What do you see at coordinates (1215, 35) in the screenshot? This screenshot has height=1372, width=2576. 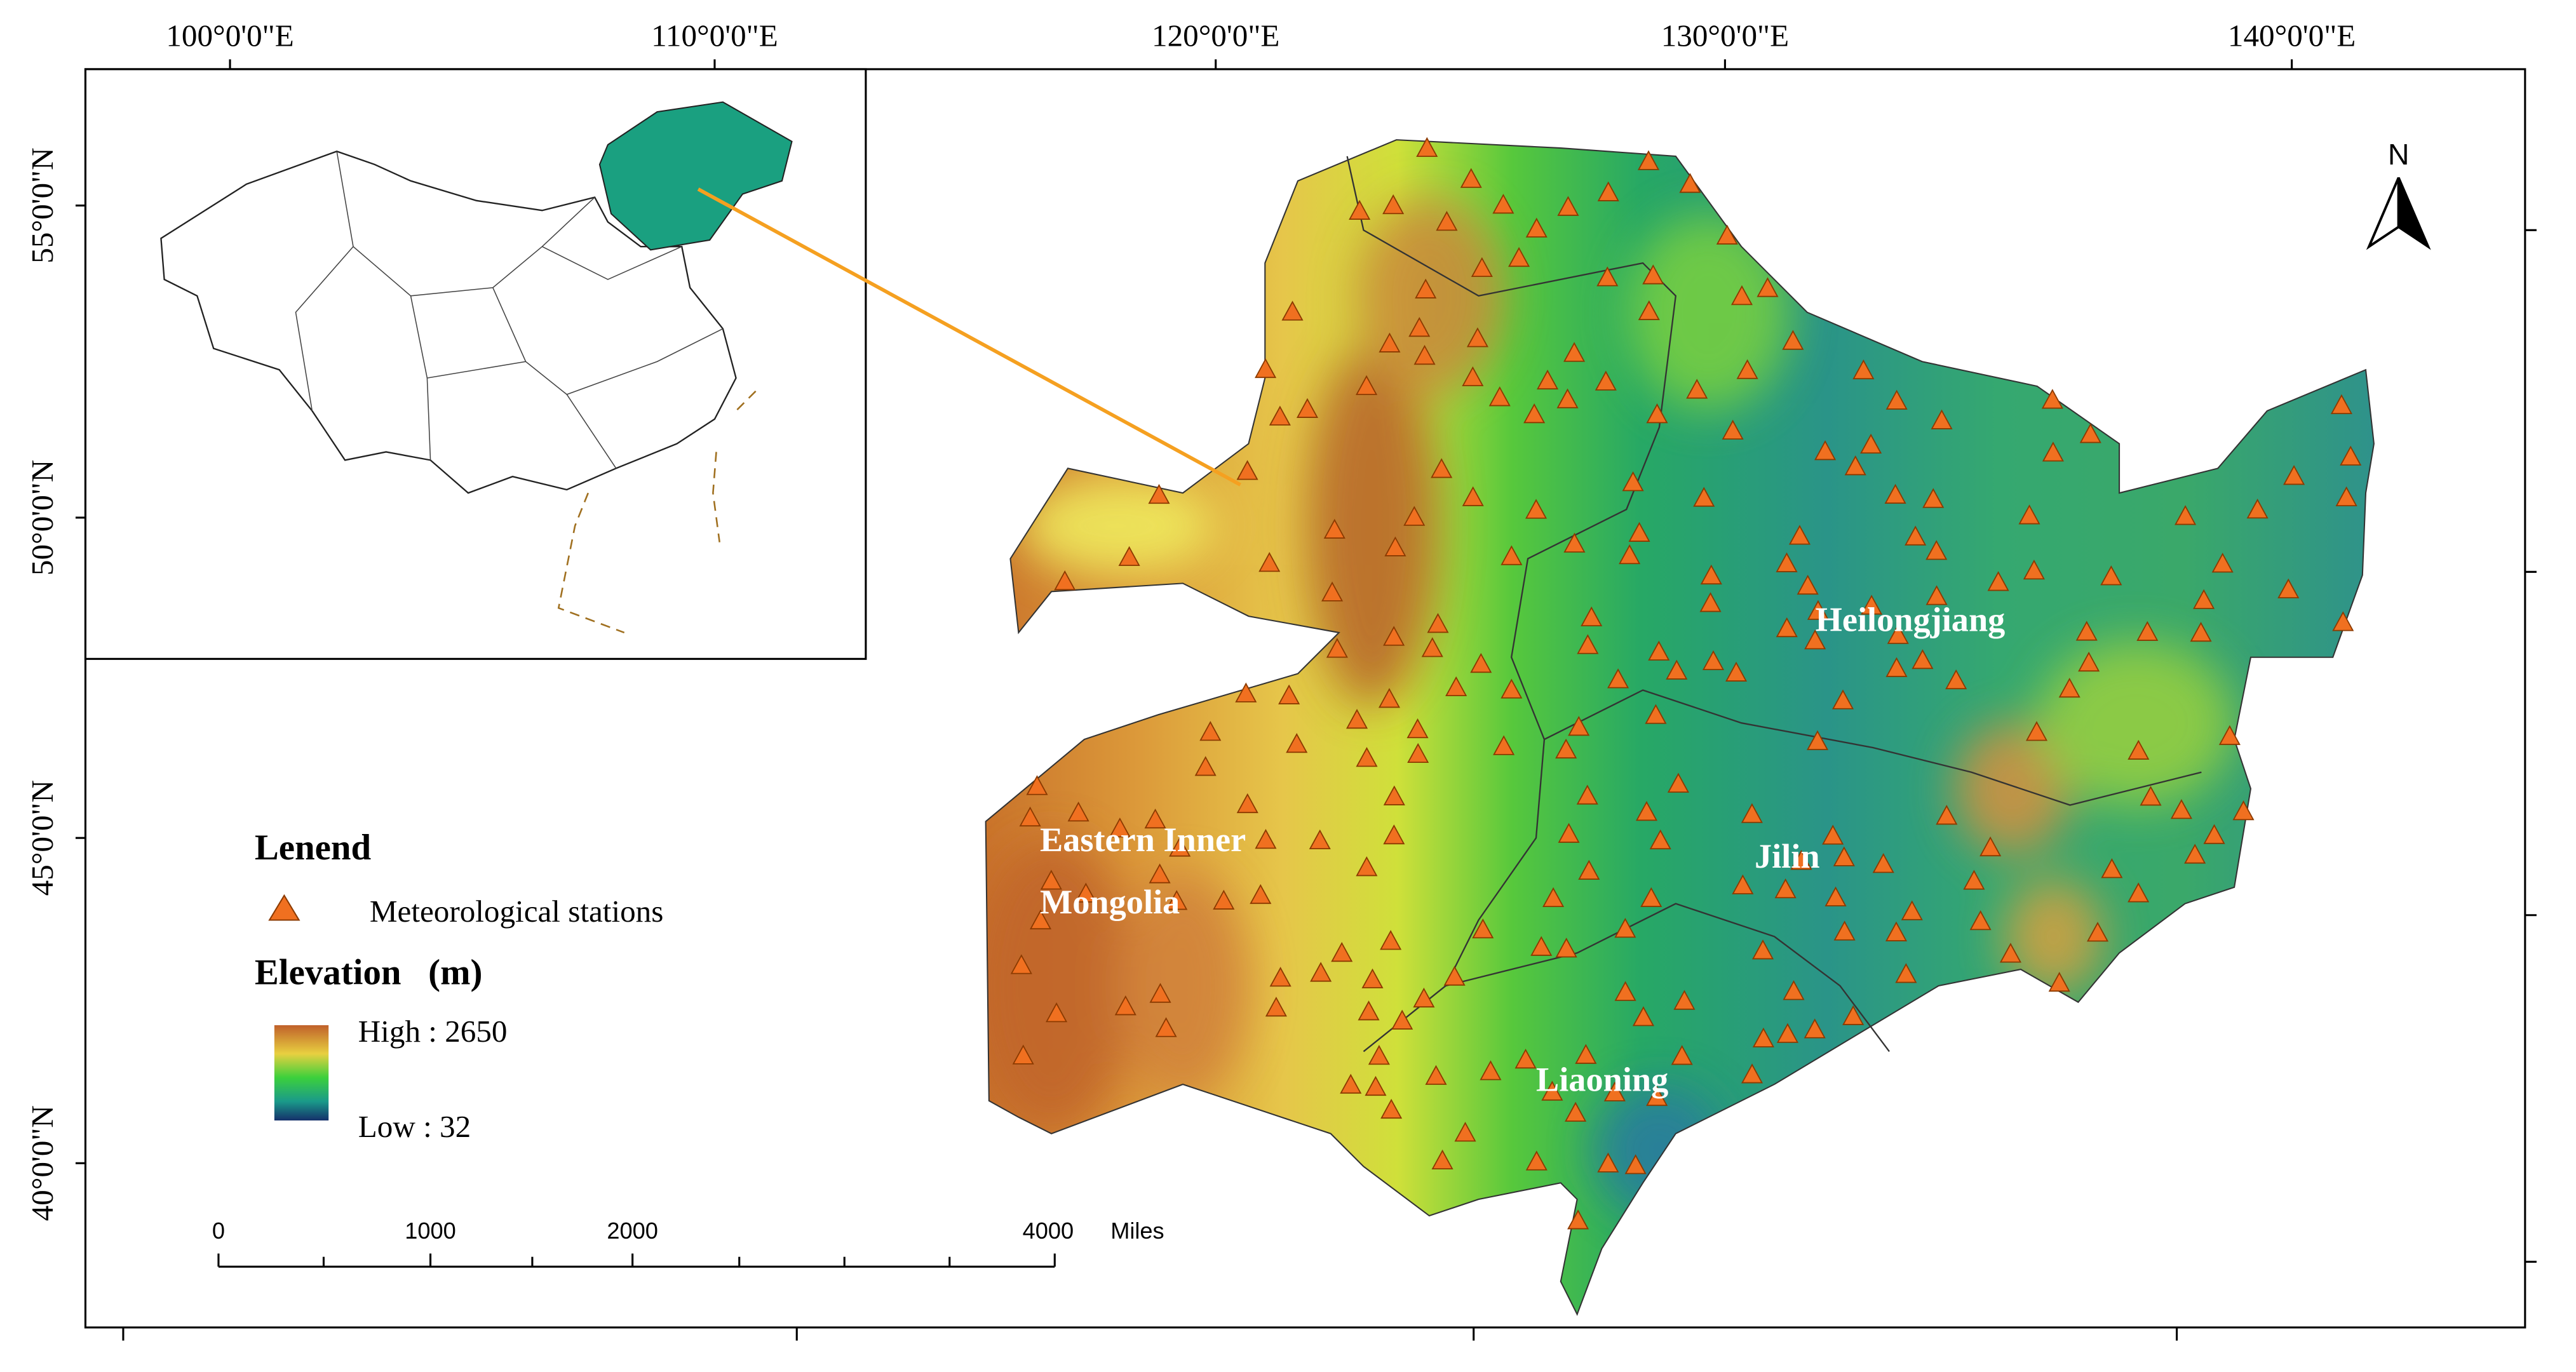 I see `longitude-label: 120°0'0"E` at bounding box center [1215, 35].